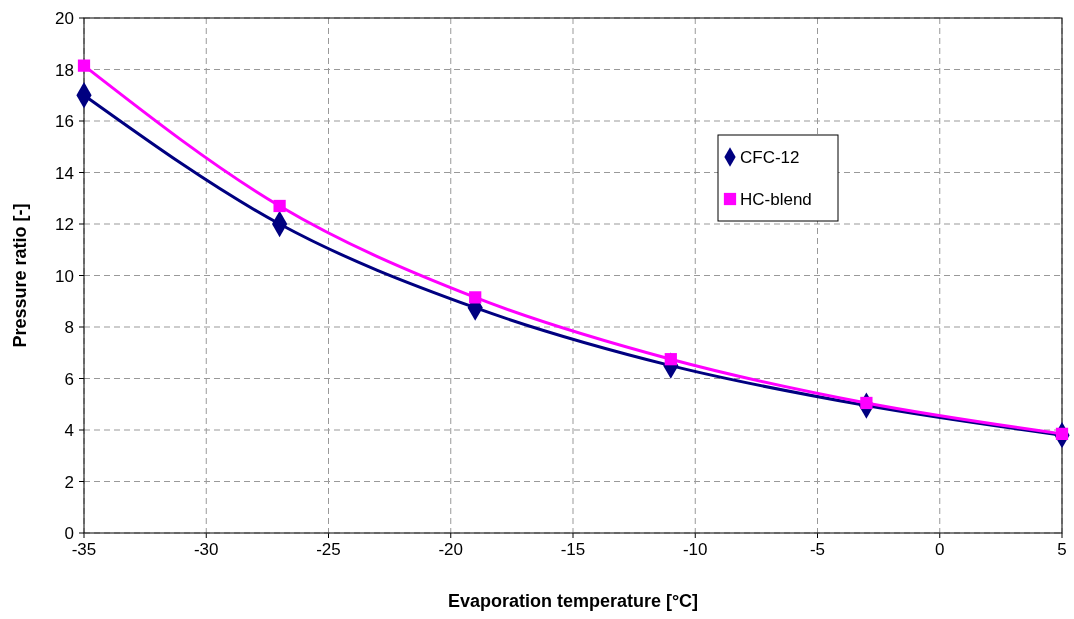  What do you see at coordinates (776, 199) in the screenshot?
I see `legend-label: HC-blend` at bounding box center [776, 199].